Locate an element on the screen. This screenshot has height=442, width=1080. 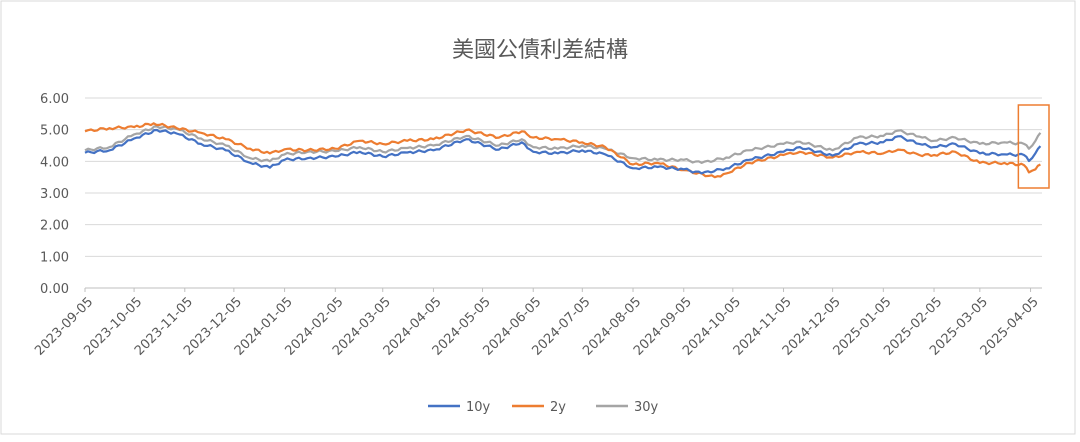
series-line-2y is located at coordinates (562, 150).